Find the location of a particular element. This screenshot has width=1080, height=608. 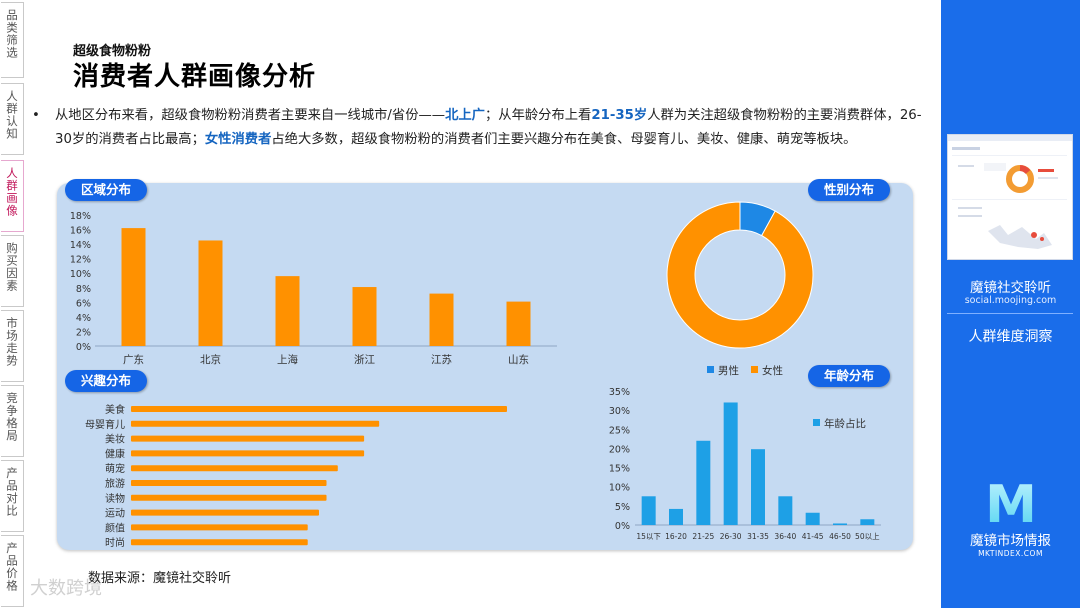

interest-label: 美食 is located at coordinates (115, 409).